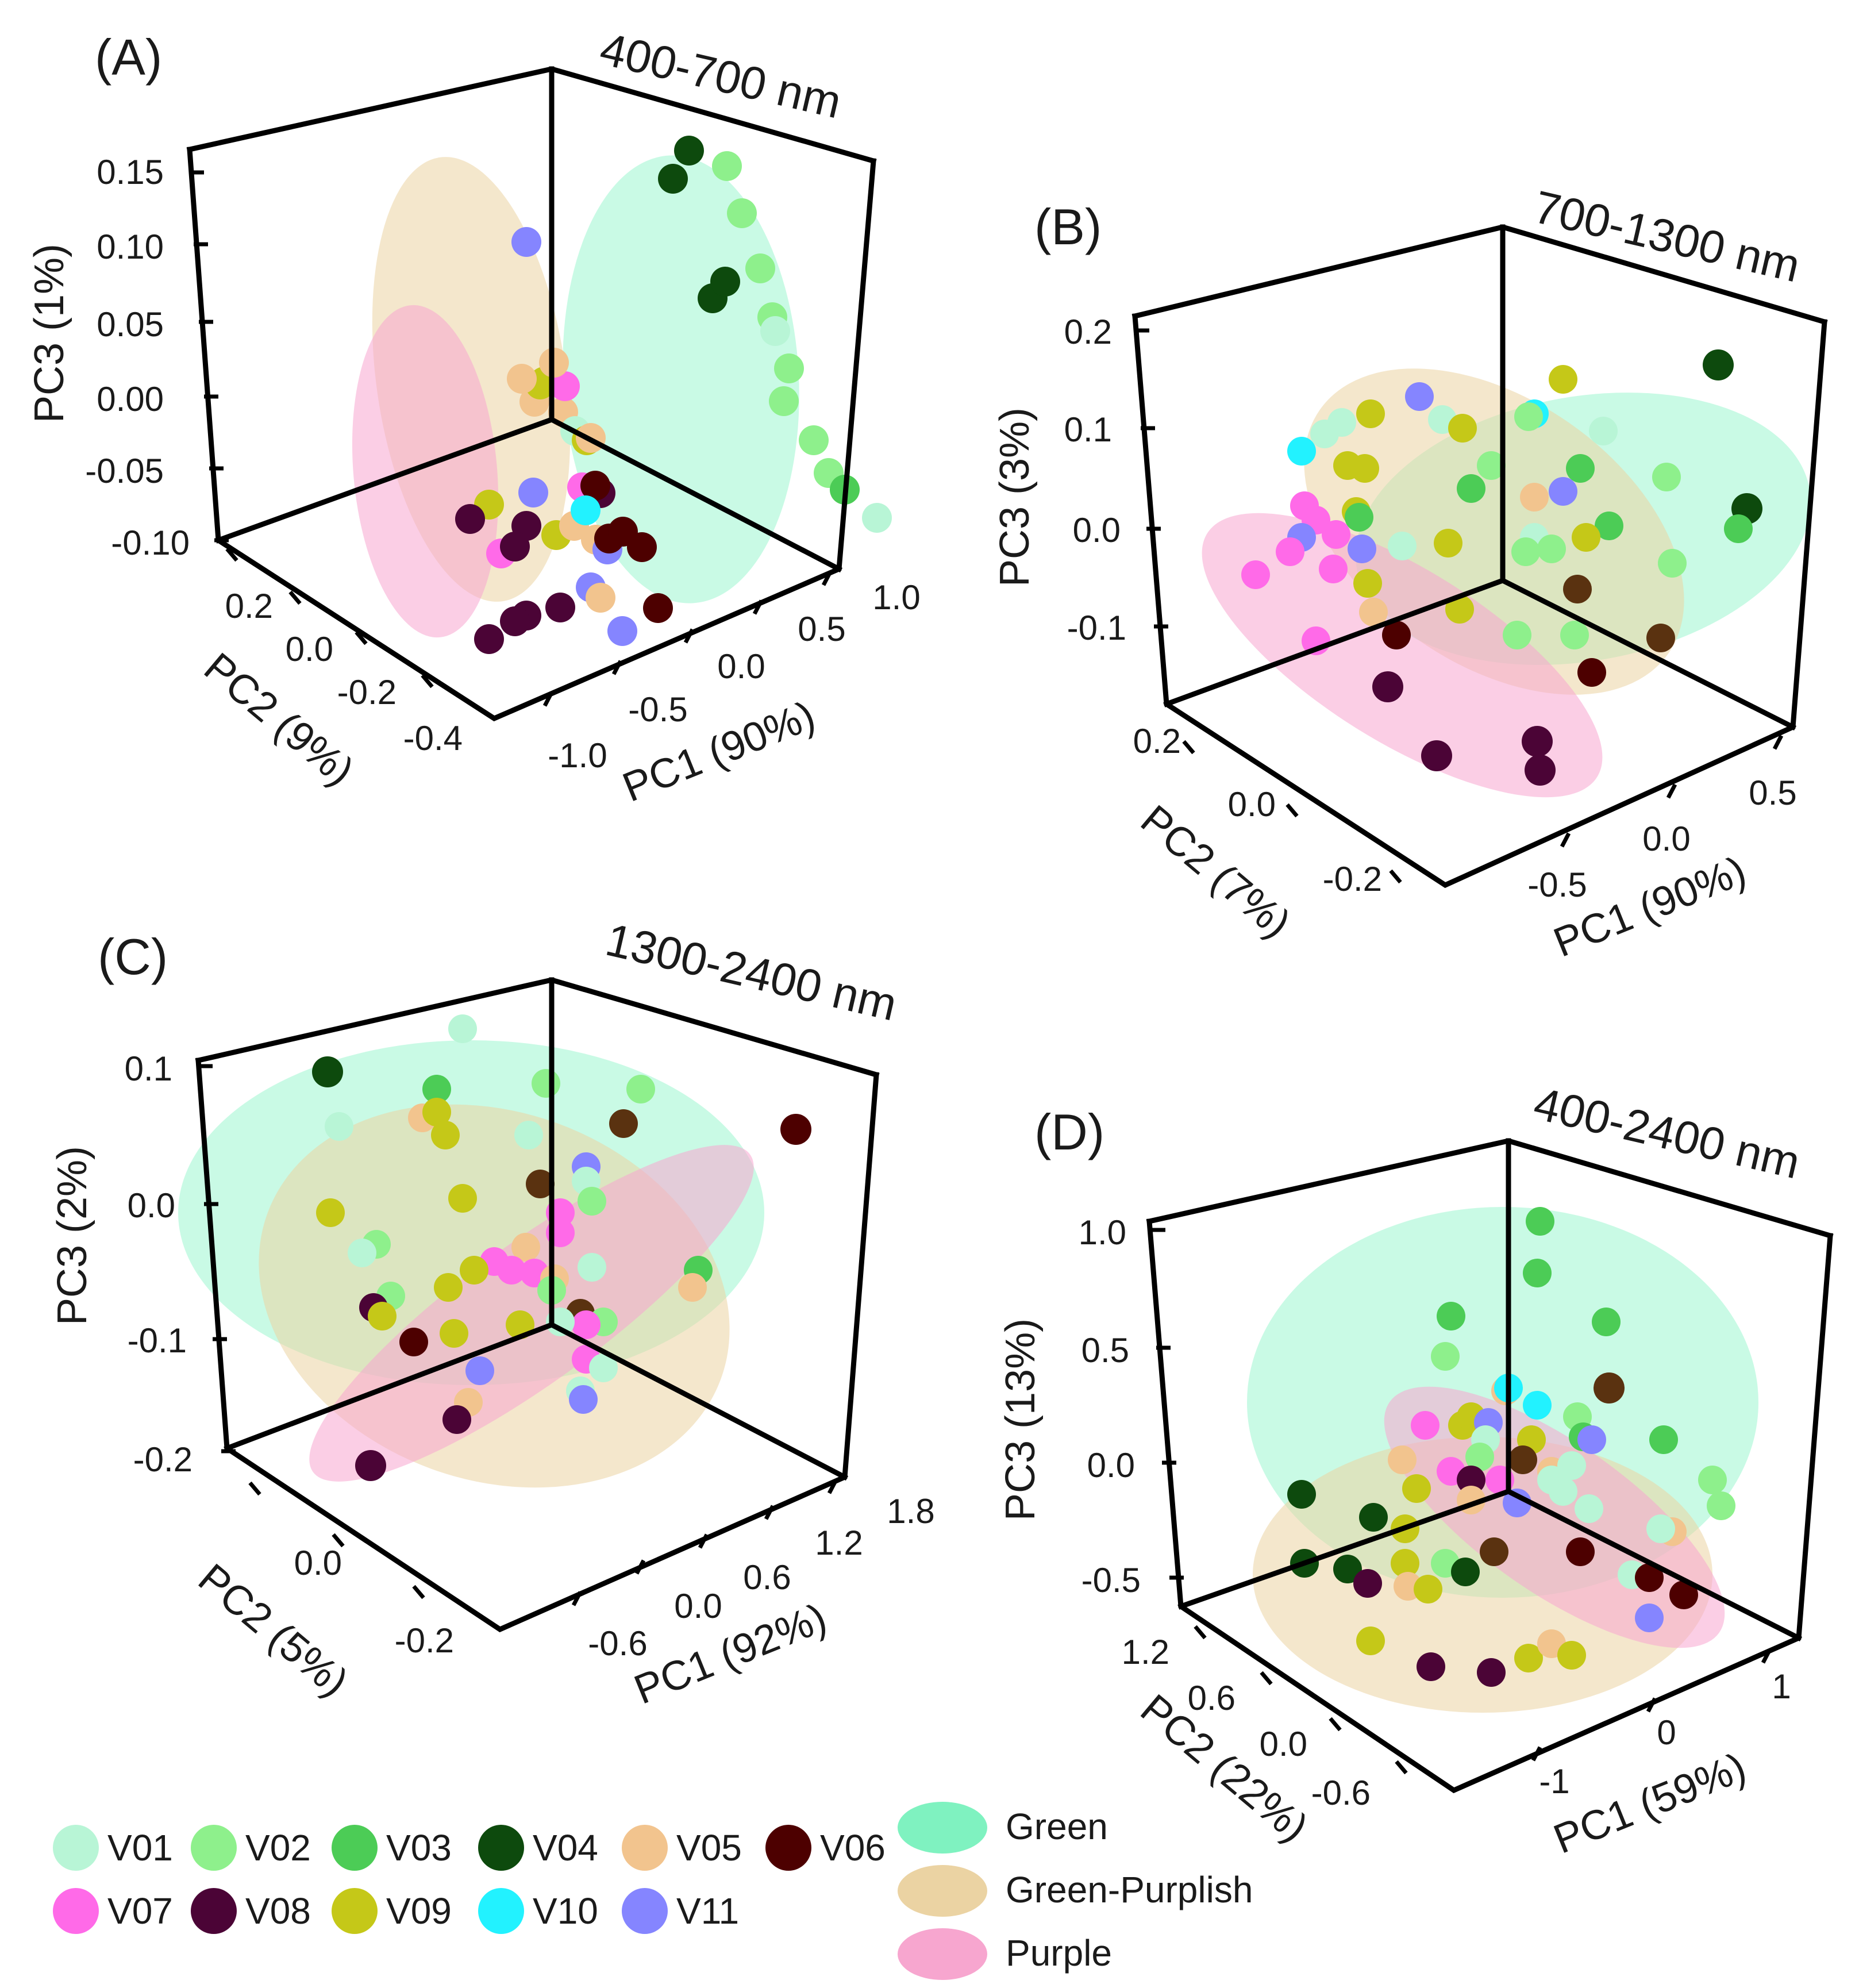  What do you see at coordinates (130, 399) in the screenshot?
I see `z-tick: 0.00` at bounding box center [130, 399].